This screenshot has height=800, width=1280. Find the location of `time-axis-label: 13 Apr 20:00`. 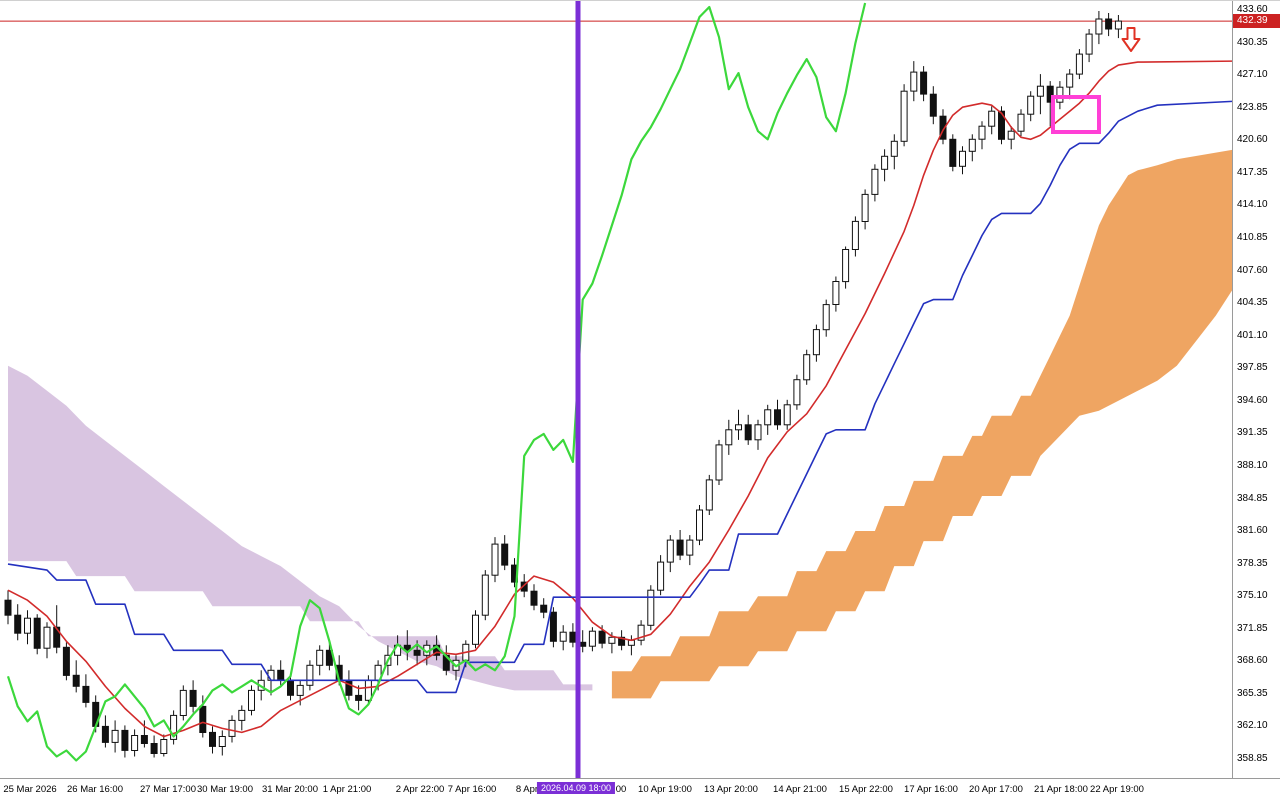

time-axis-label: 13 Apr 20:00 is located at coordinates (731, 789).